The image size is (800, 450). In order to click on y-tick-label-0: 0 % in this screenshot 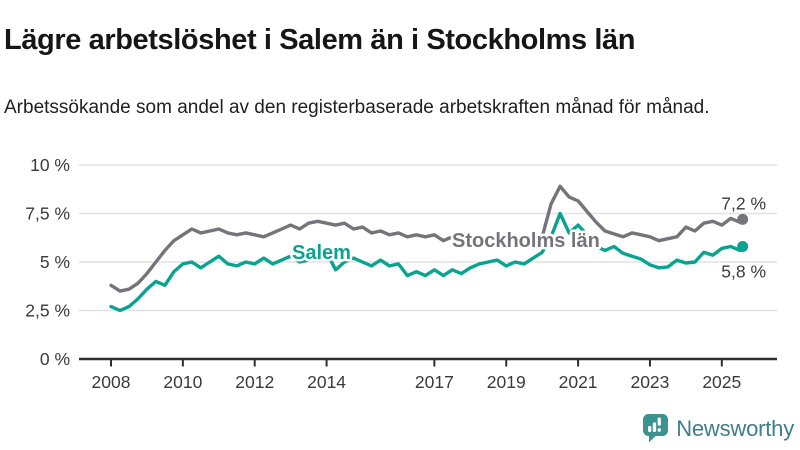, I will do `click(55, 359)`.